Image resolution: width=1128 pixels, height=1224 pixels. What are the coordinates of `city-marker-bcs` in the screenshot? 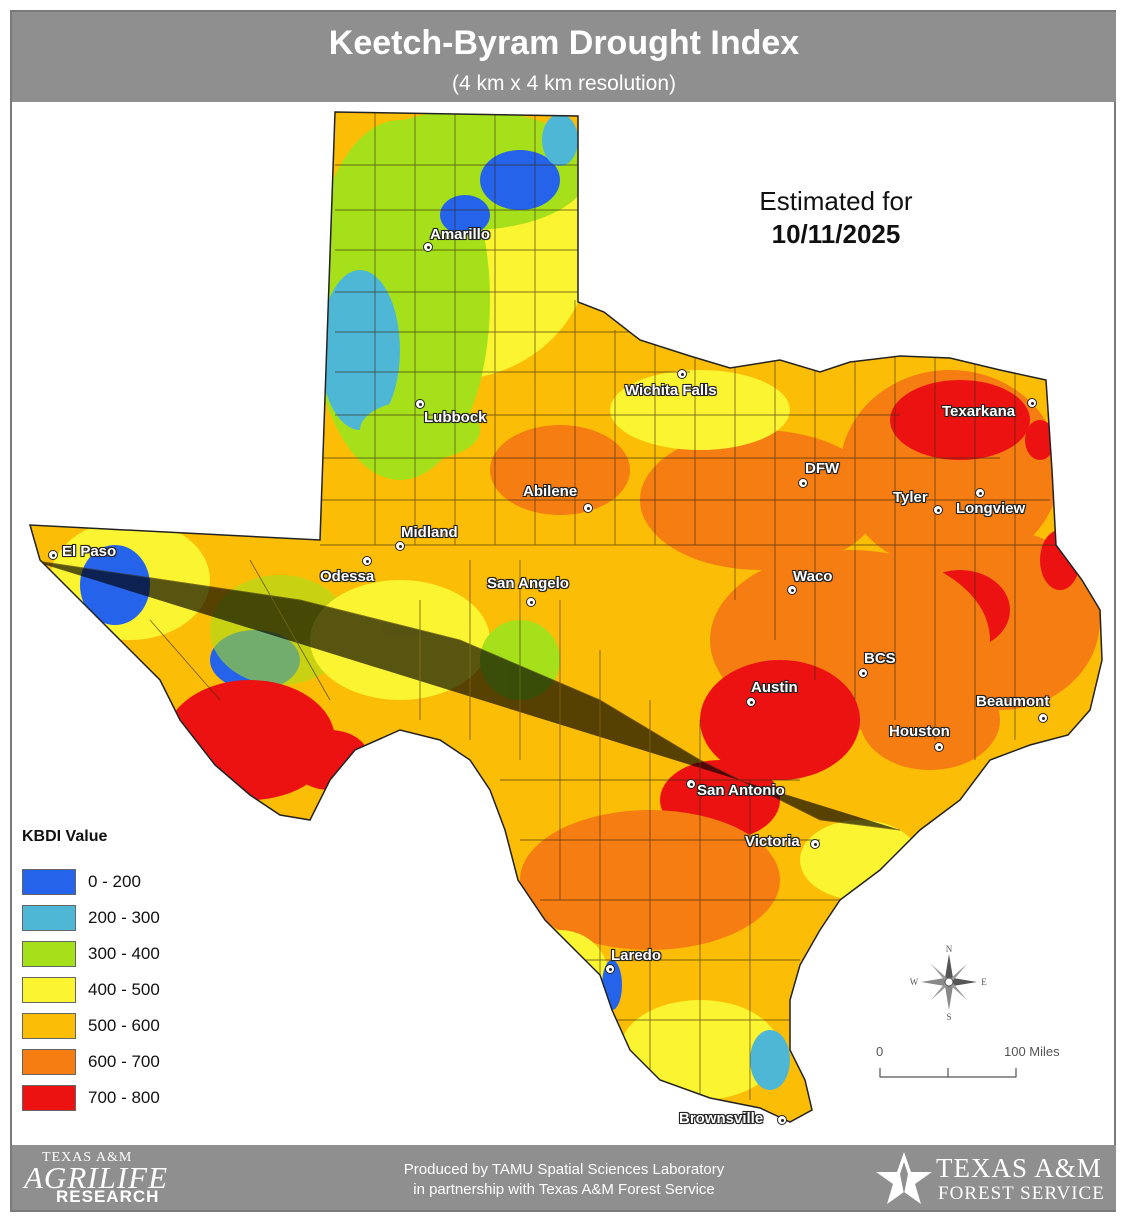 It's located at (863, 673).